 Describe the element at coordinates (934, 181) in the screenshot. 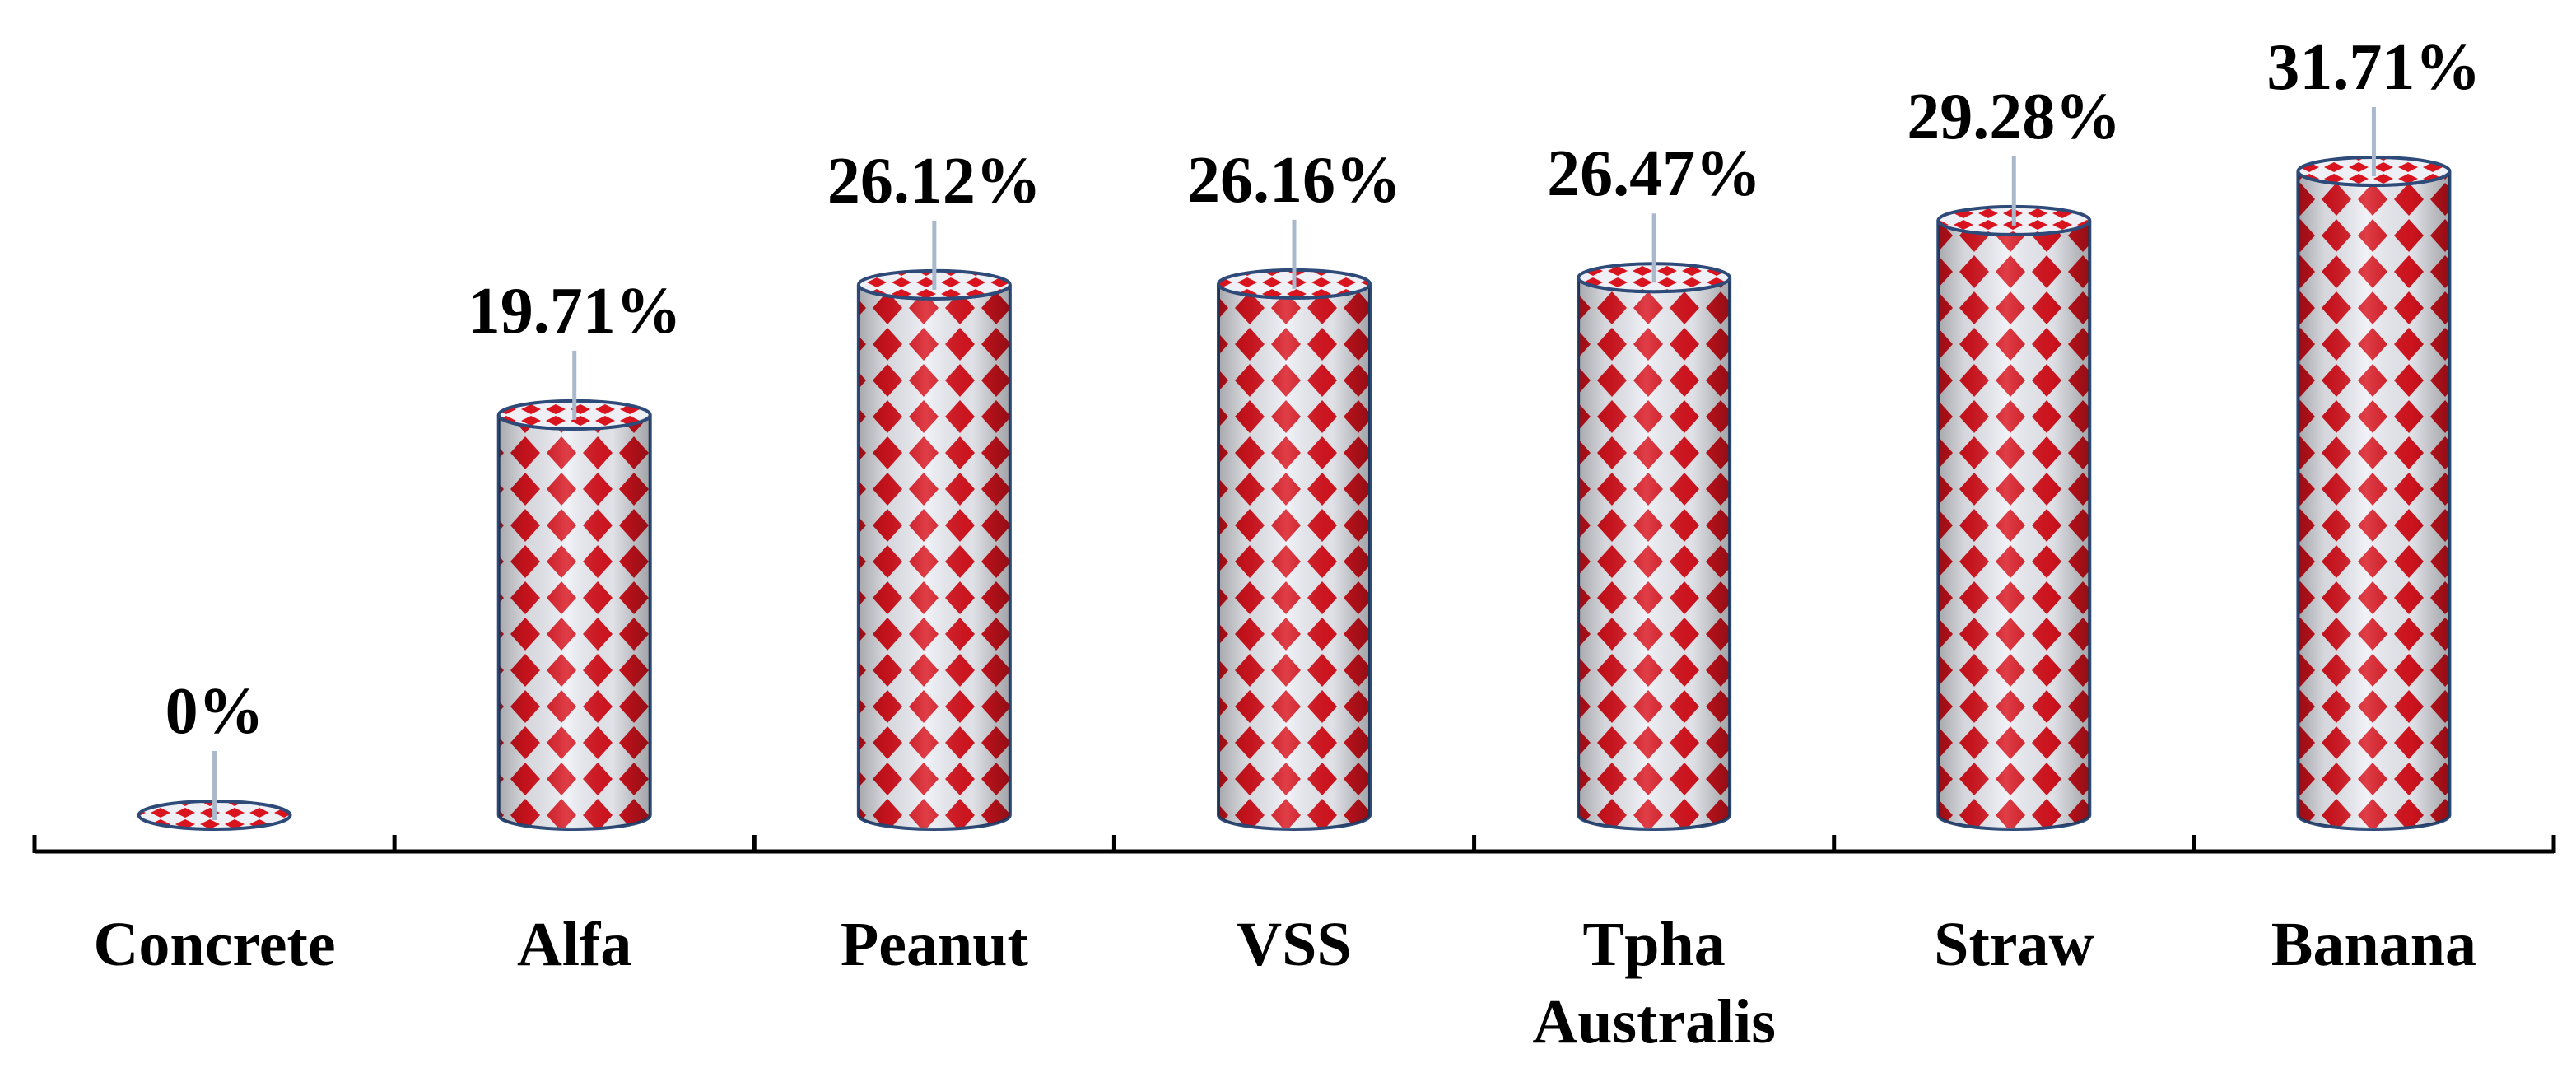

I see `data-label: 26.12%` at that location.